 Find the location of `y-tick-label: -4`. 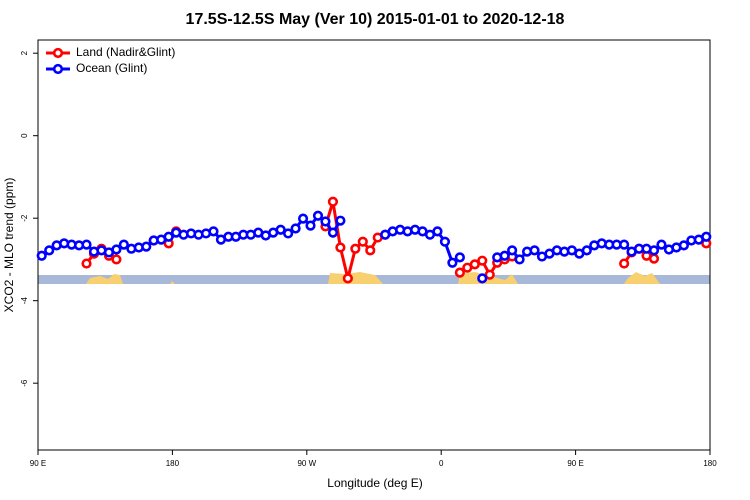

y-tick-label: -4 is located at coordinates (24, 301).